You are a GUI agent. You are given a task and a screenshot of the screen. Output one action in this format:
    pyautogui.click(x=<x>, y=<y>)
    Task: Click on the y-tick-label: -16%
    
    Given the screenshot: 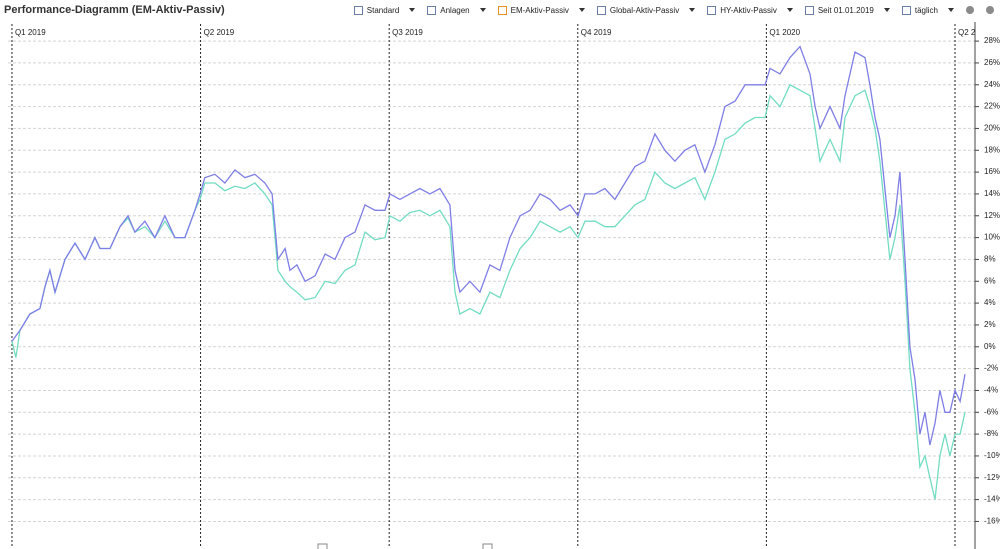 What is the action you would take?
    pyautogui.click(x=992, y=521)
    